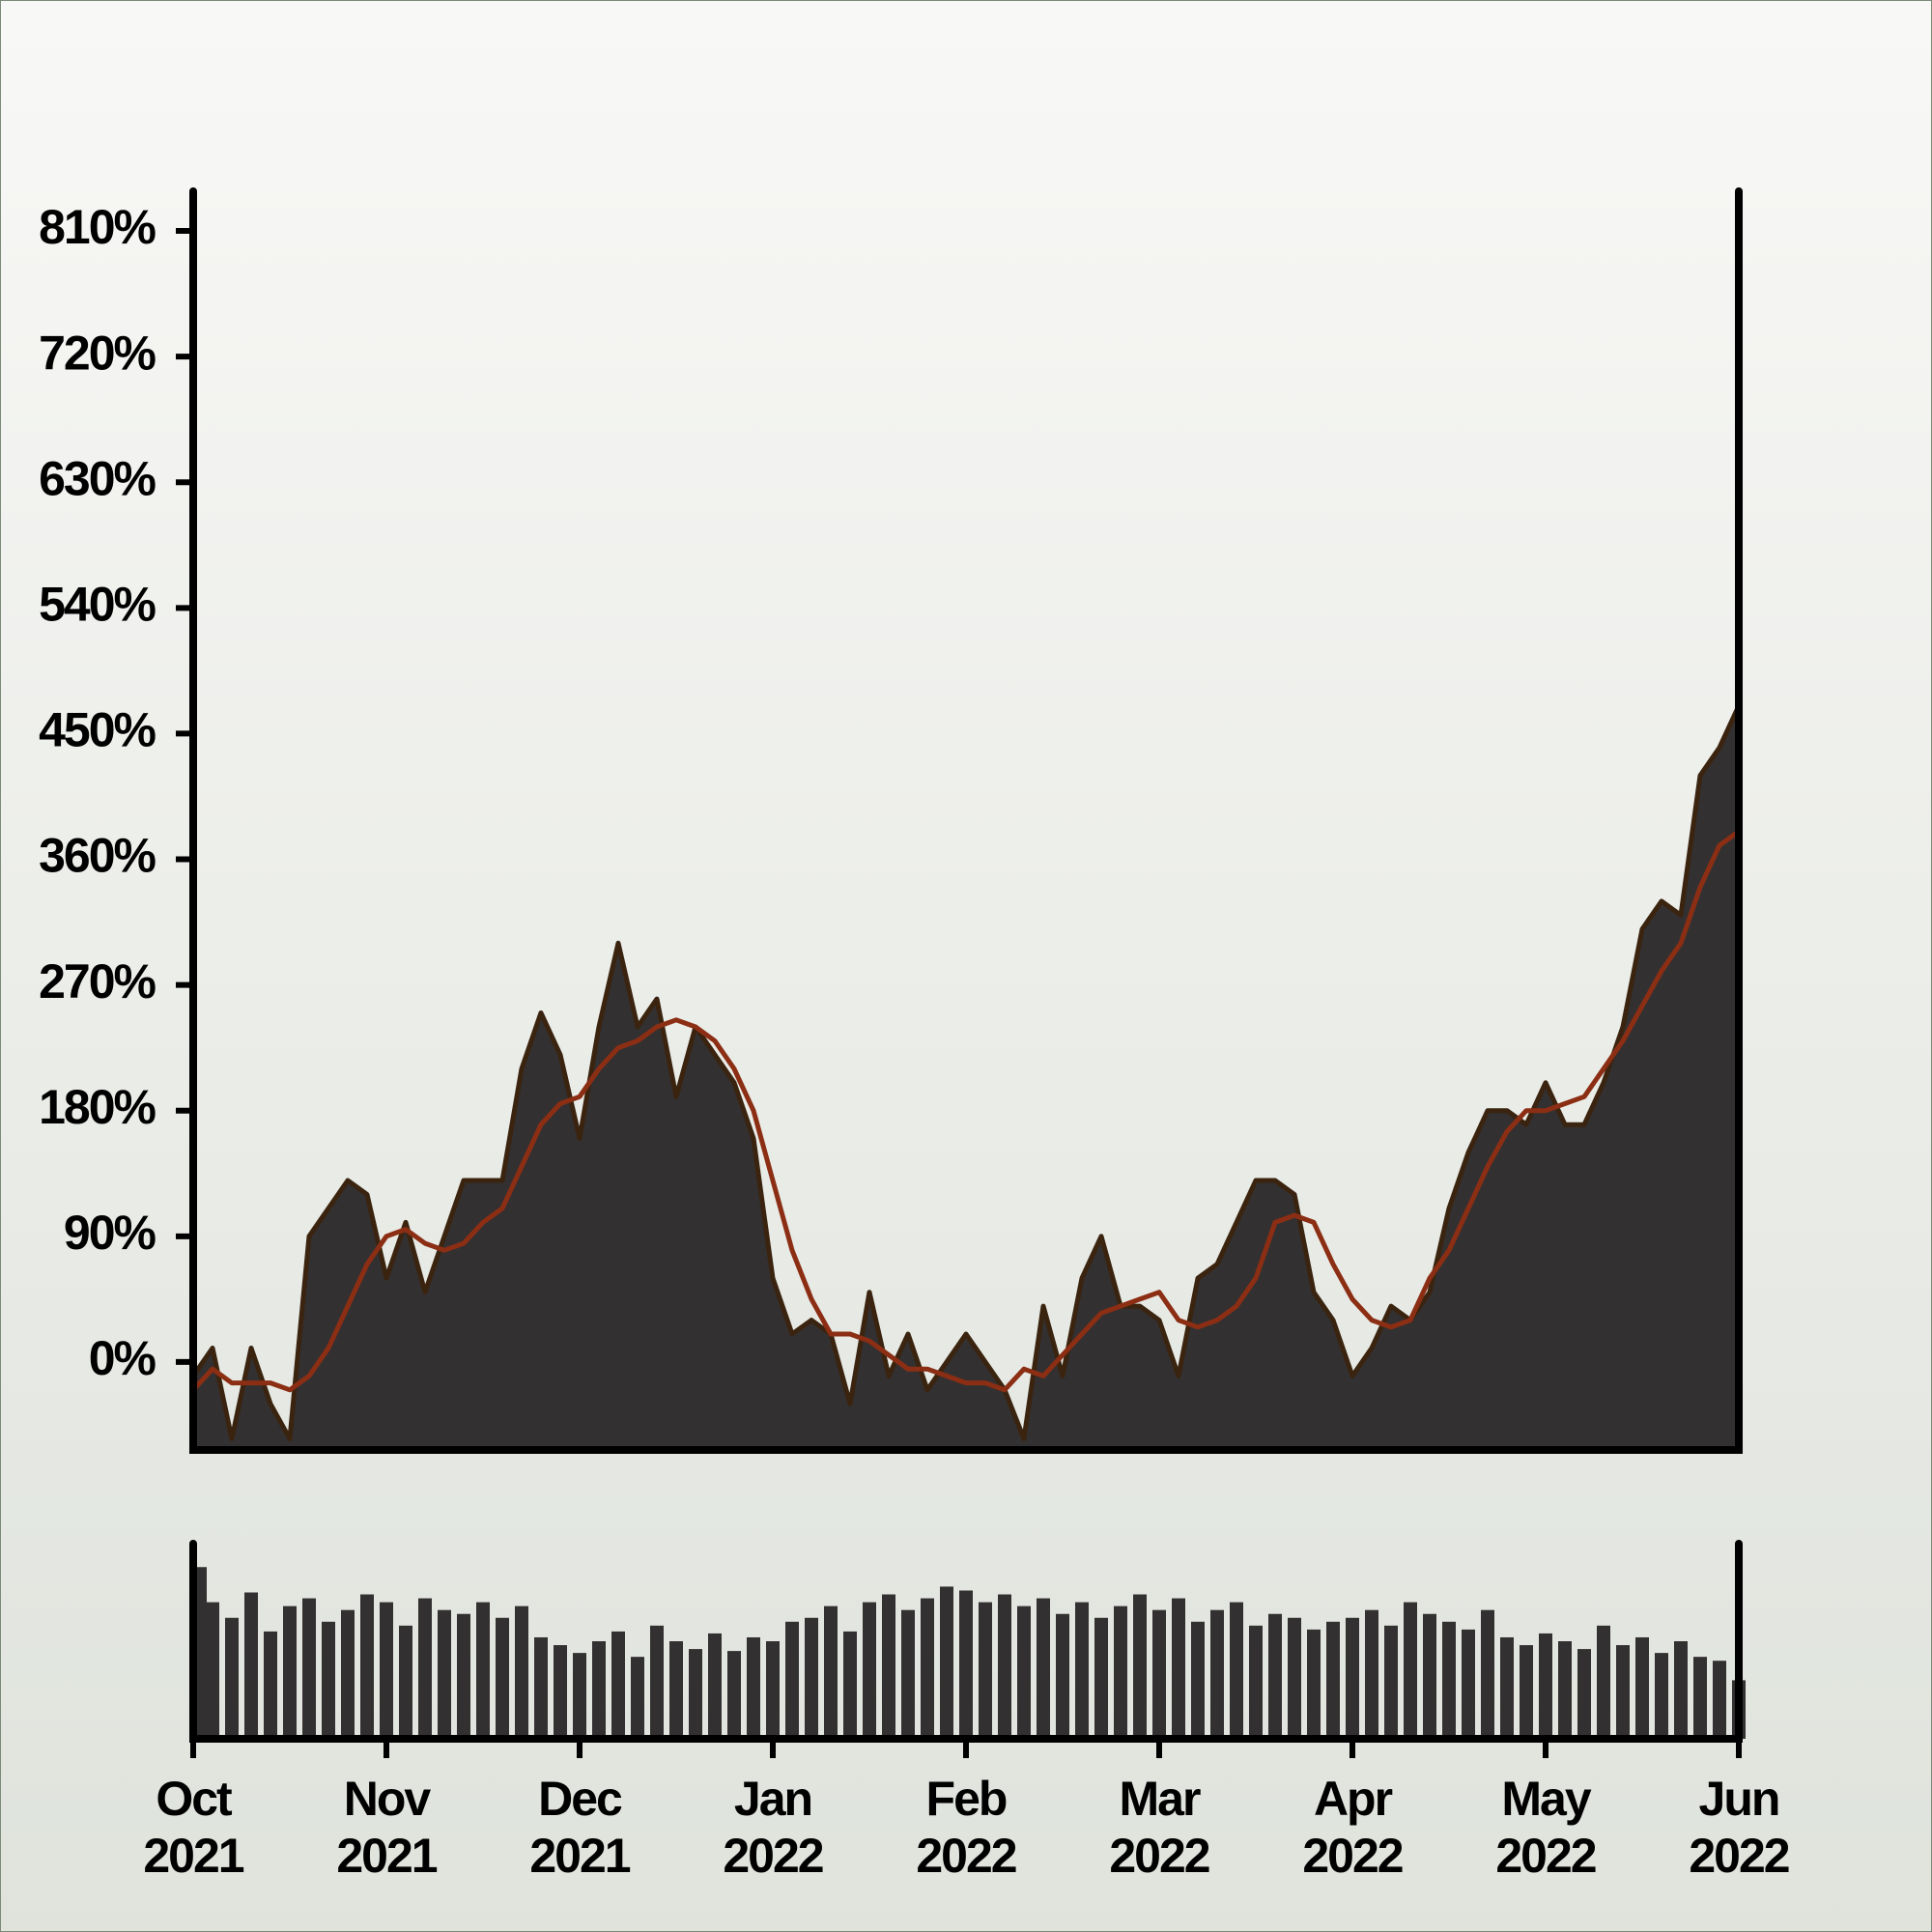 The height and width of the screenshot is (1932, 1932). What do you see at coordinates (1158, 1827) in the screenshot?
I see `x-tick-label: Mar 2022` at bounding box center [1158, 1827].